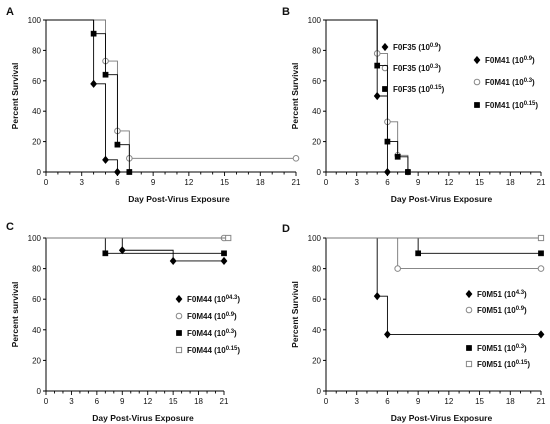  Describe the element at coordinates (497, 364) in the screenshot. I see `legend-entry: F0M51 (100.15)` at that location.